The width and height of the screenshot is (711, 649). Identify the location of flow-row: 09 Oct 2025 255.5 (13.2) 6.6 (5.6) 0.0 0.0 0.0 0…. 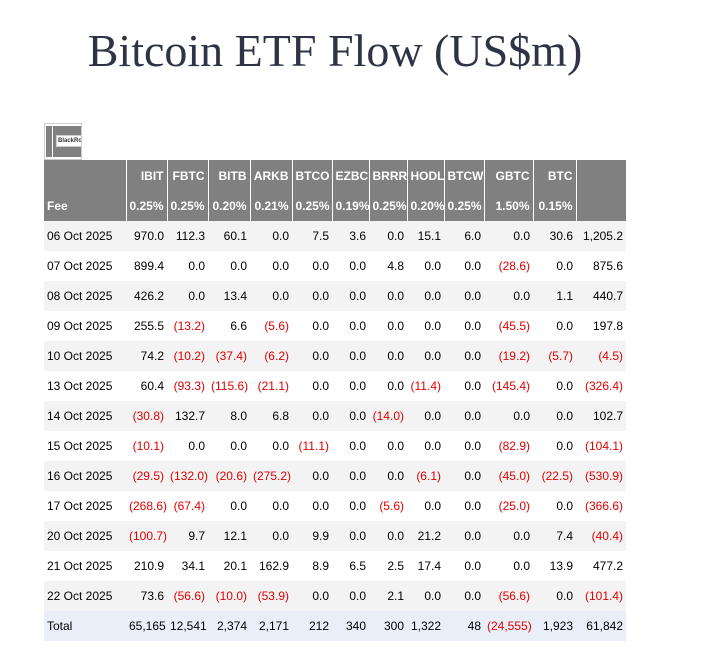
(335, 326).